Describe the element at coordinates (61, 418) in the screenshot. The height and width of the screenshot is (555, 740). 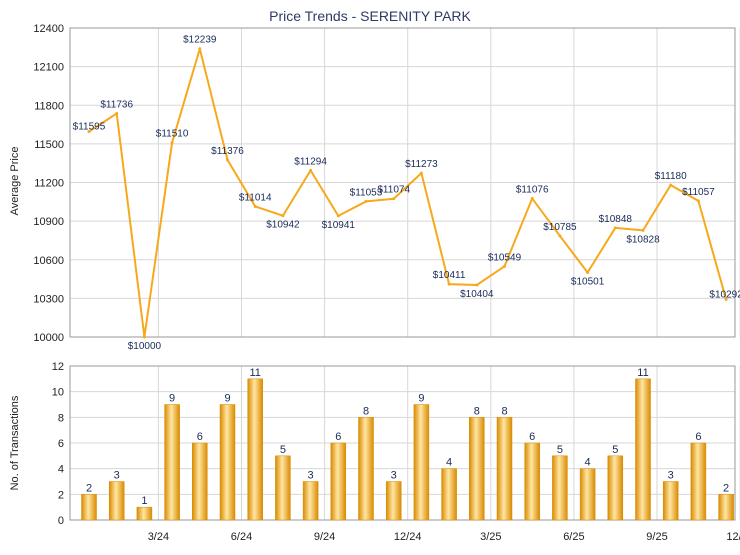
I see `transactions-y-tick-label: 8` at that location.